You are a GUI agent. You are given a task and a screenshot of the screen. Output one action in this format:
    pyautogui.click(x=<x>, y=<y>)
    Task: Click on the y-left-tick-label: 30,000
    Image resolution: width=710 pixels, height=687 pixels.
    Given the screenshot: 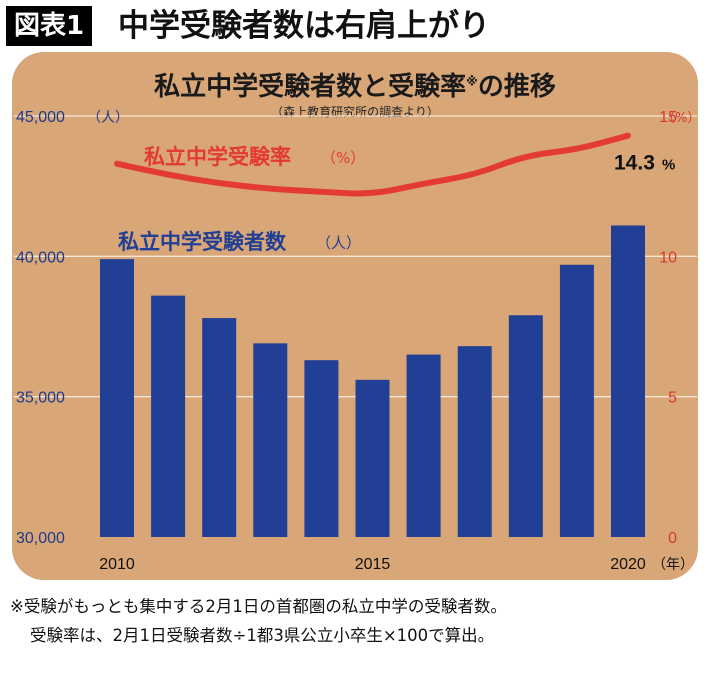 What is the action you would take?
    pyautogui.click(x=40, y=538)
    